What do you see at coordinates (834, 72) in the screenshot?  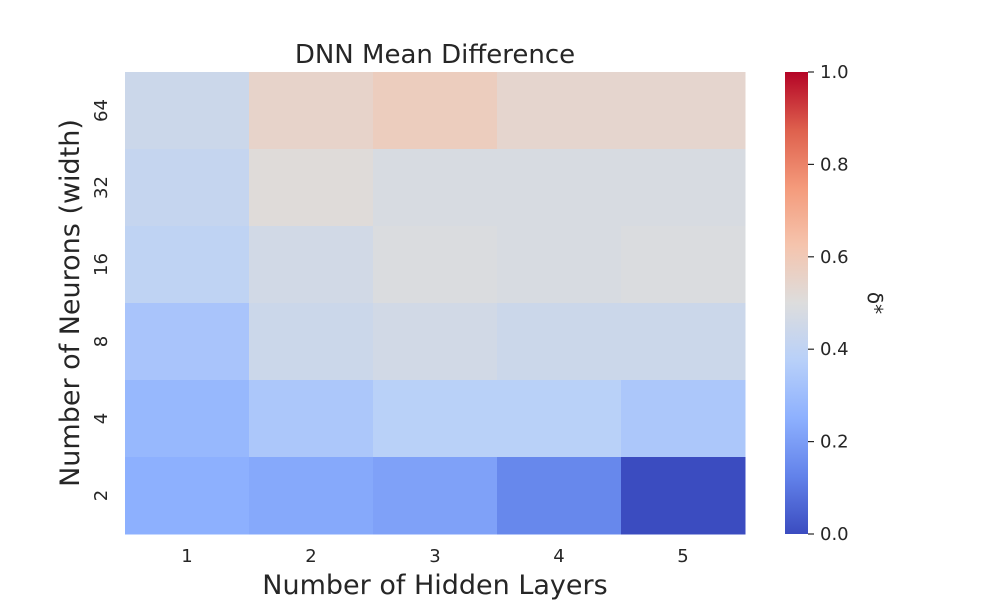 I see `colorbar-tick-label: 1.0` at bounding box center [834, 72].